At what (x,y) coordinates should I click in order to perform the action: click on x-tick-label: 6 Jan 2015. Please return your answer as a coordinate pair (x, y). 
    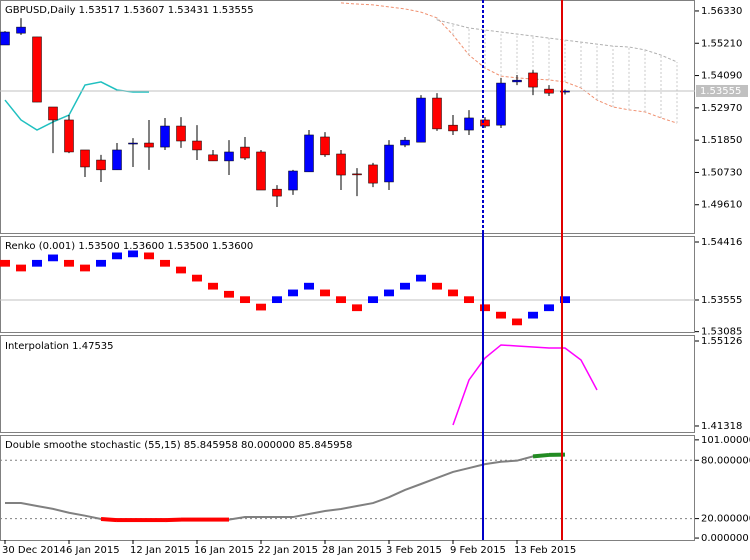
    Looking at the image, I should click on (93, 550).